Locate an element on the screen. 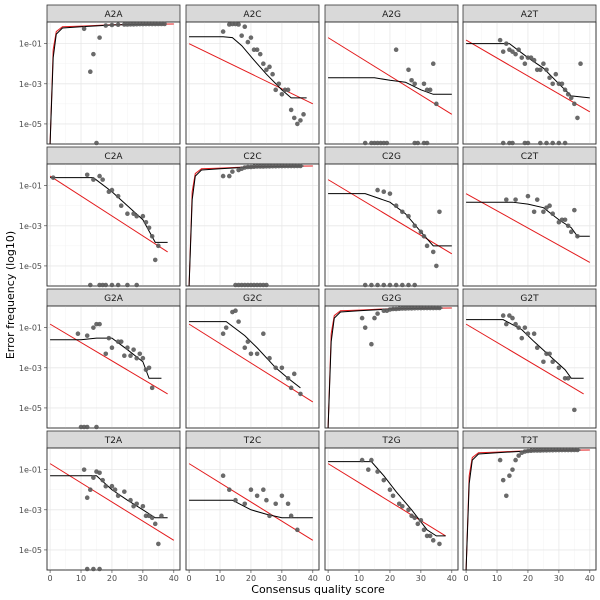  facet-panel-g2c: G2C is located at coordinates (252, 358).